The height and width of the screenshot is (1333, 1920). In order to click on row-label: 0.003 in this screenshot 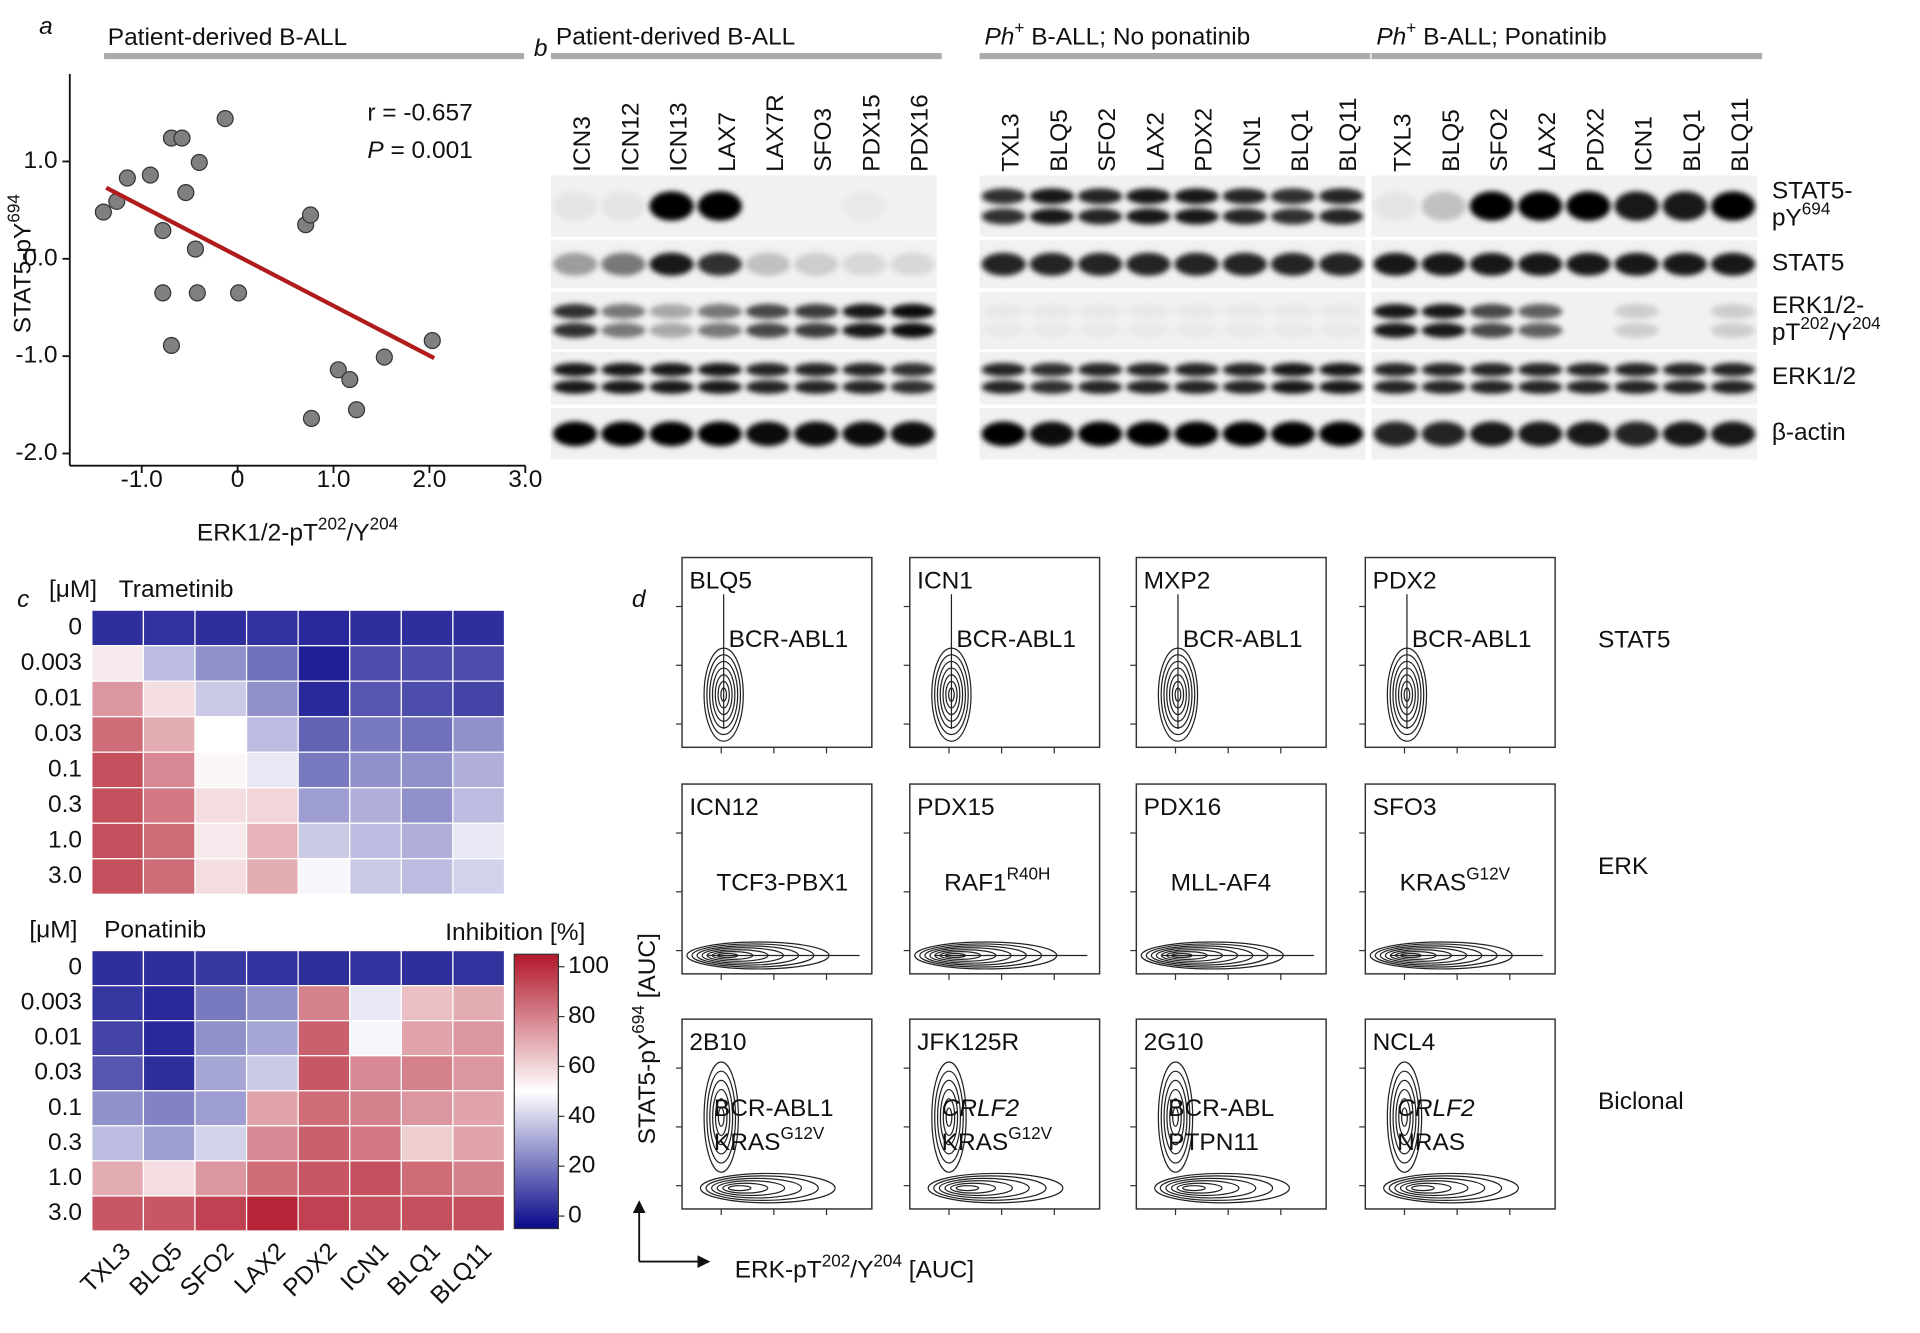, I will do `click(51, 662)`.